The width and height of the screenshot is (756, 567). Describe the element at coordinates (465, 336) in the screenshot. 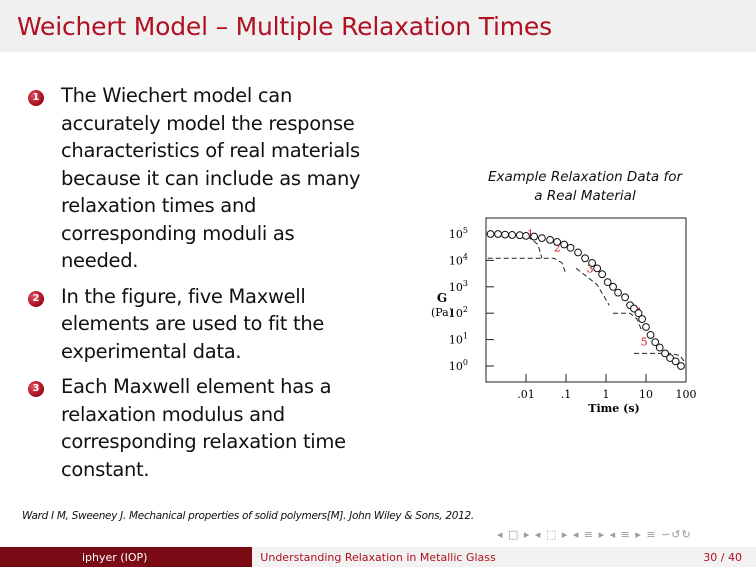

I see `y-tick-exponent: 1` at that location.